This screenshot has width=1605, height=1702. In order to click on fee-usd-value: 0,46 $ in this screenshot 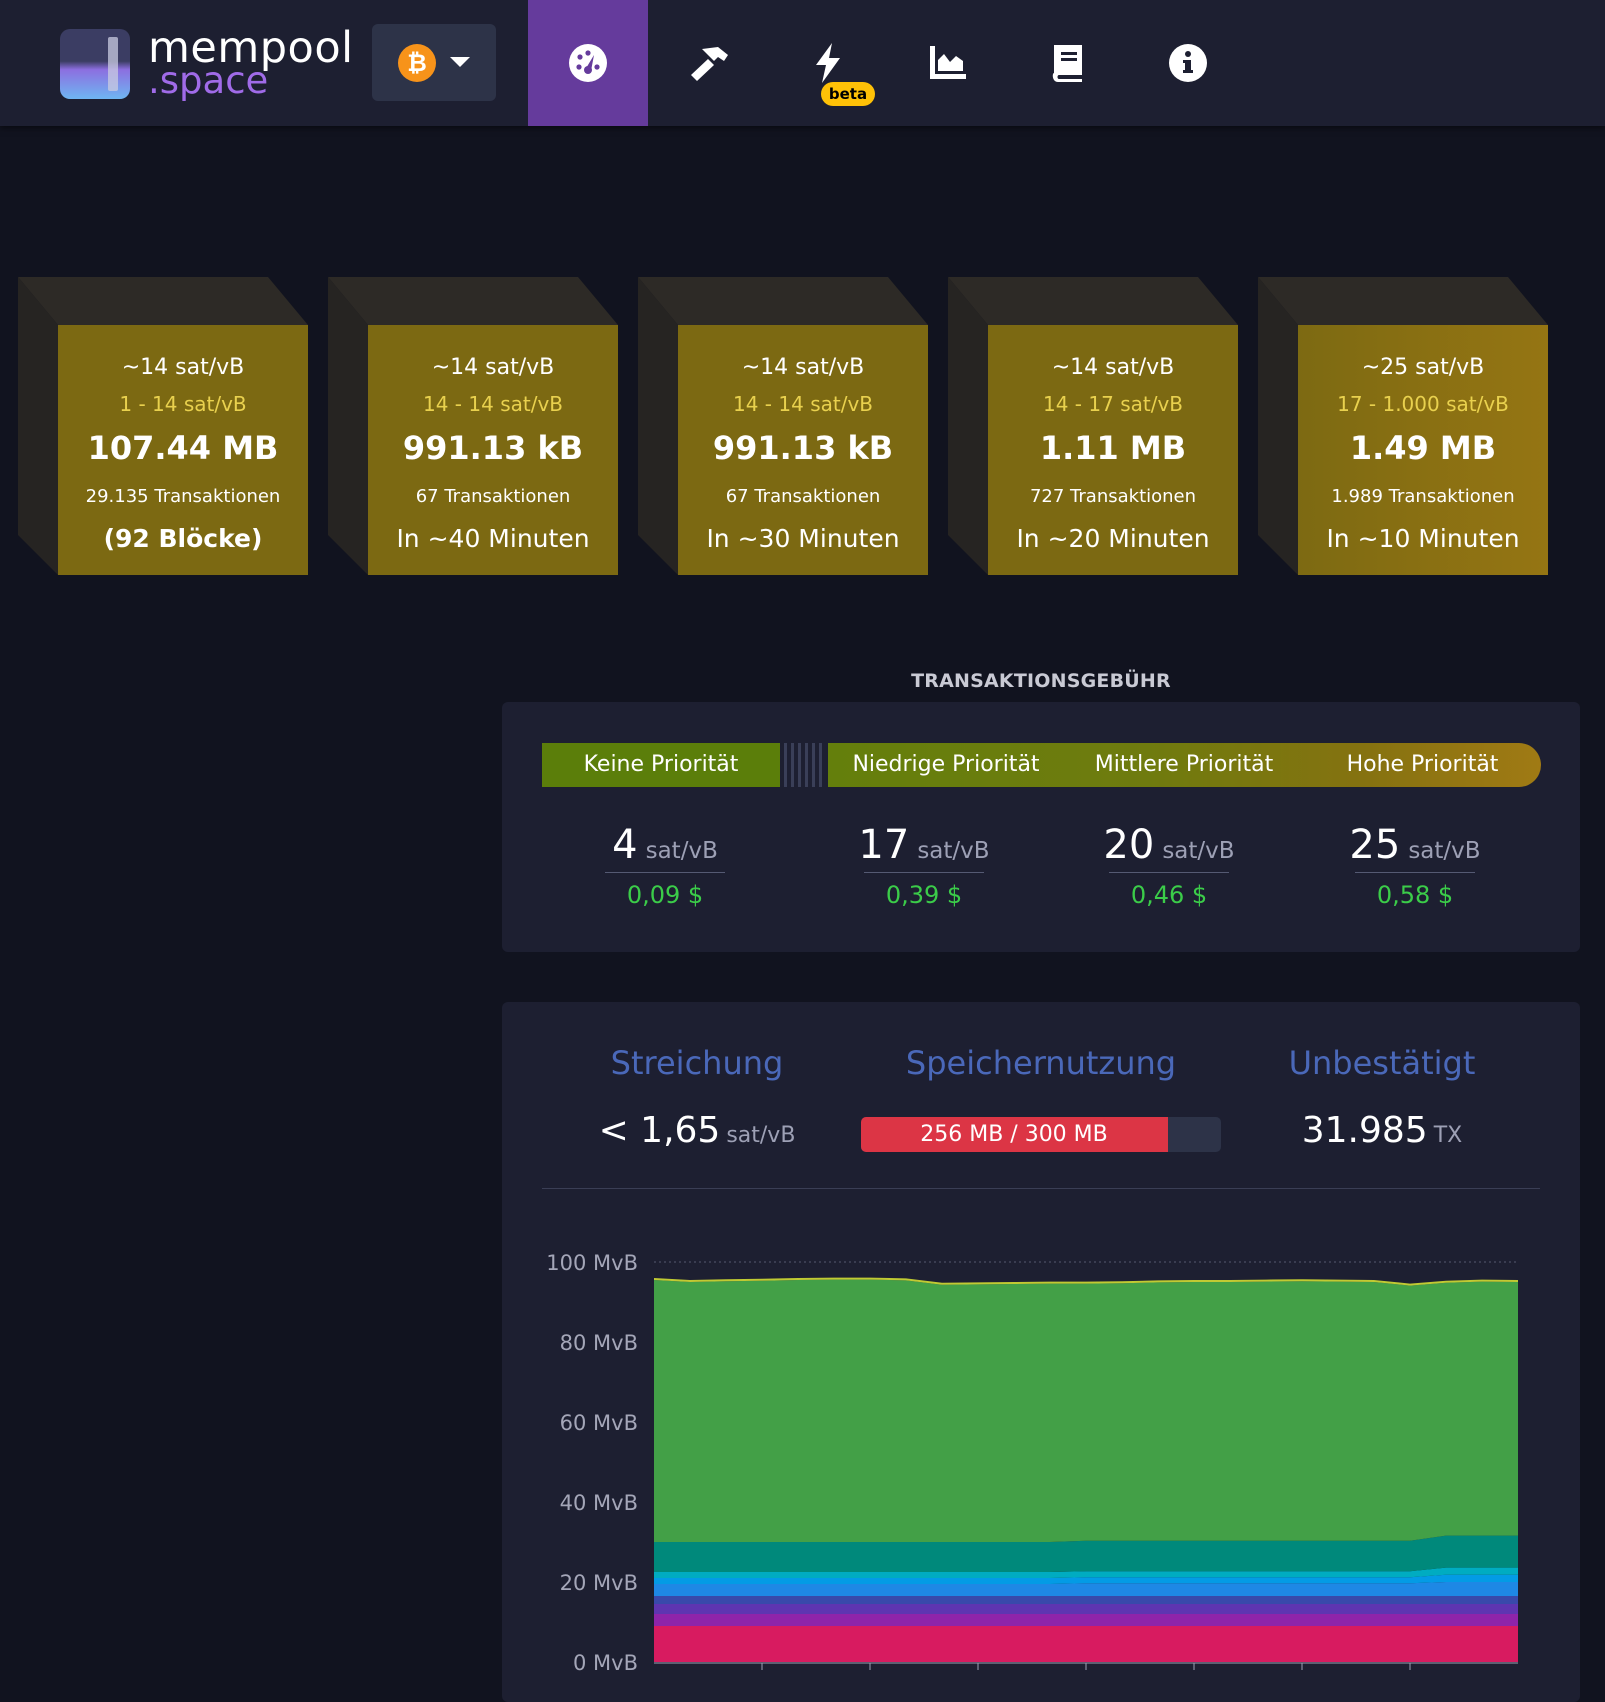, I will do `click(1169, 895)`.